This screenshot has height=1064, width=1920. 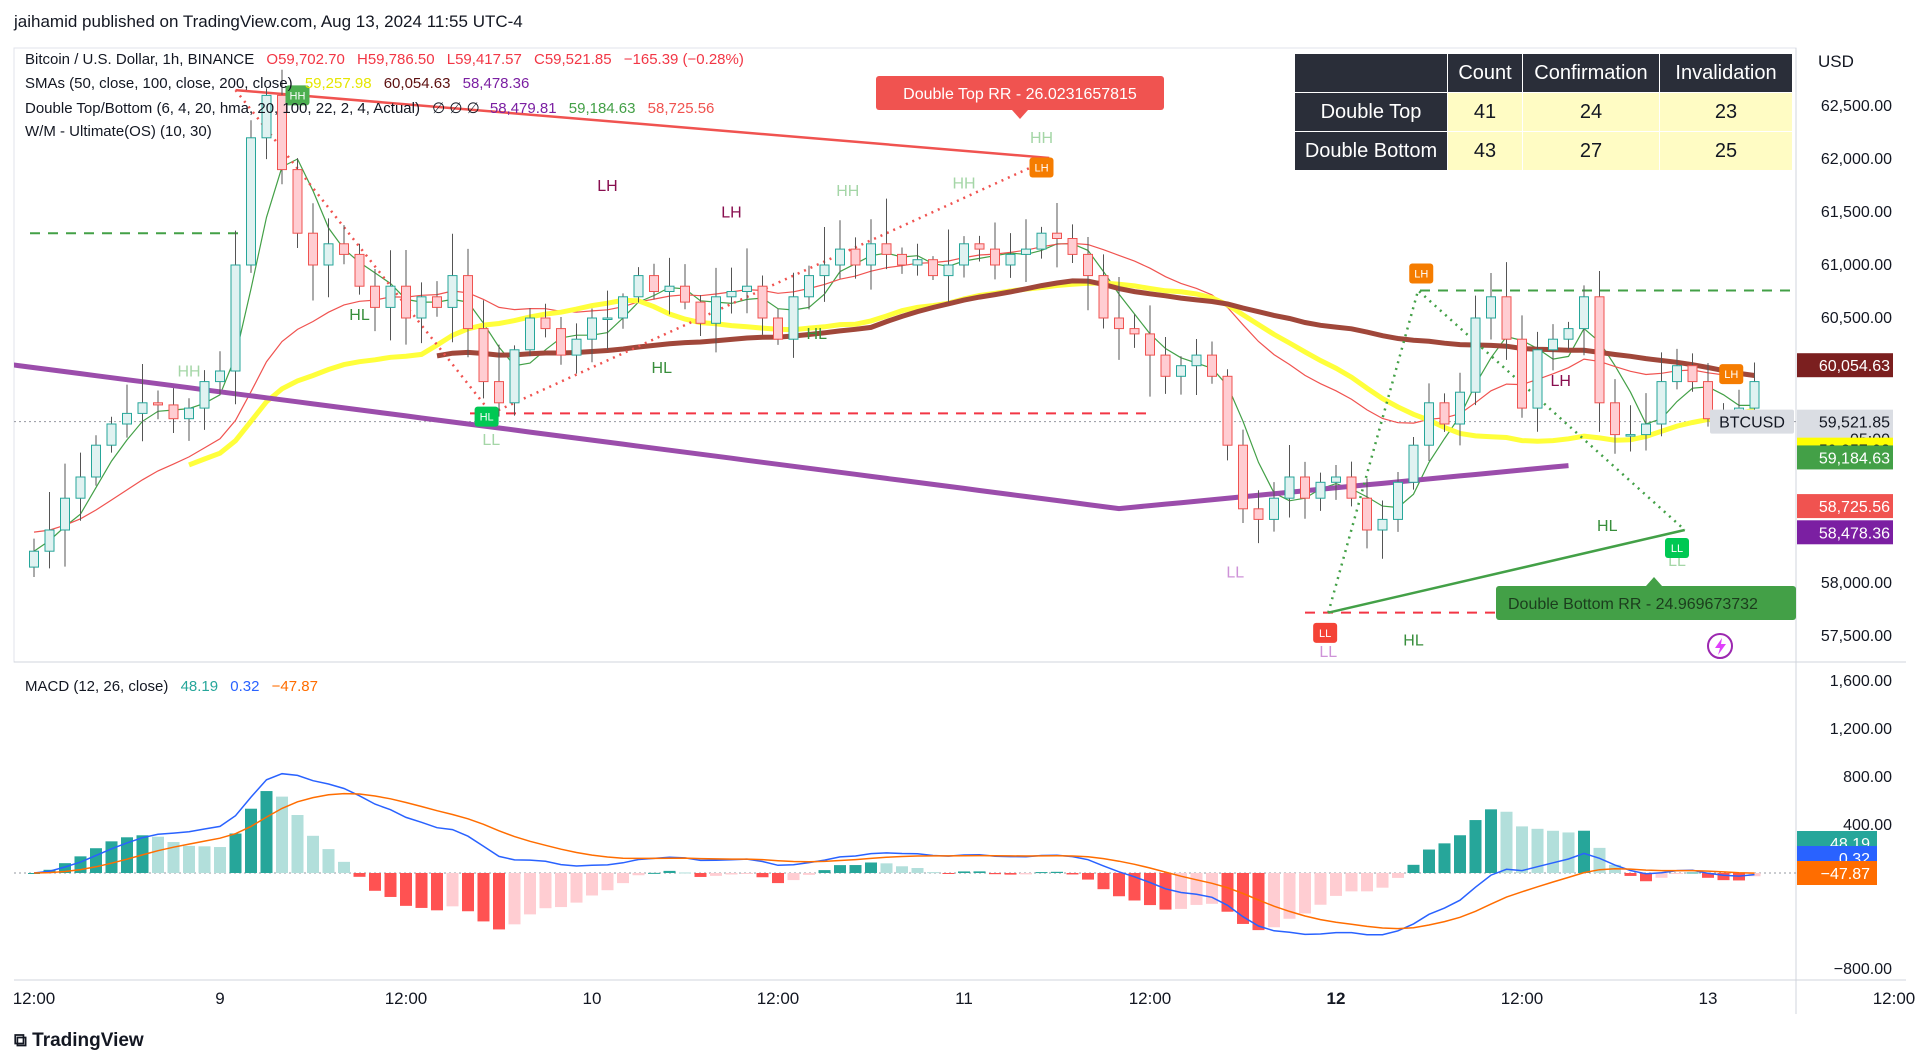 What do you see at coordinates (1677, 549) in the screenshot?
I see `pattern-marker-text: LL` at bounding box center [1677, 549].